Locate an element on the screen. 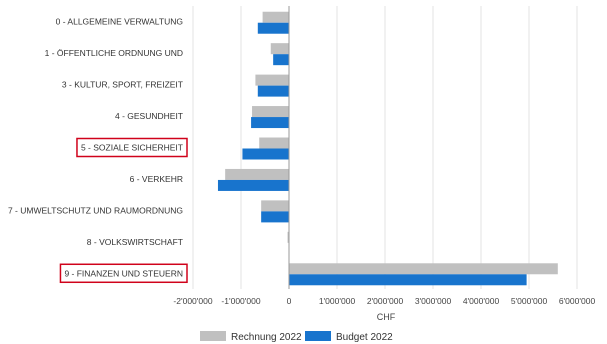 Image resolution: width=607 pixels, height=344 pixels. x-tick-label: 4'000'000 is located at coordinates (481, 301).